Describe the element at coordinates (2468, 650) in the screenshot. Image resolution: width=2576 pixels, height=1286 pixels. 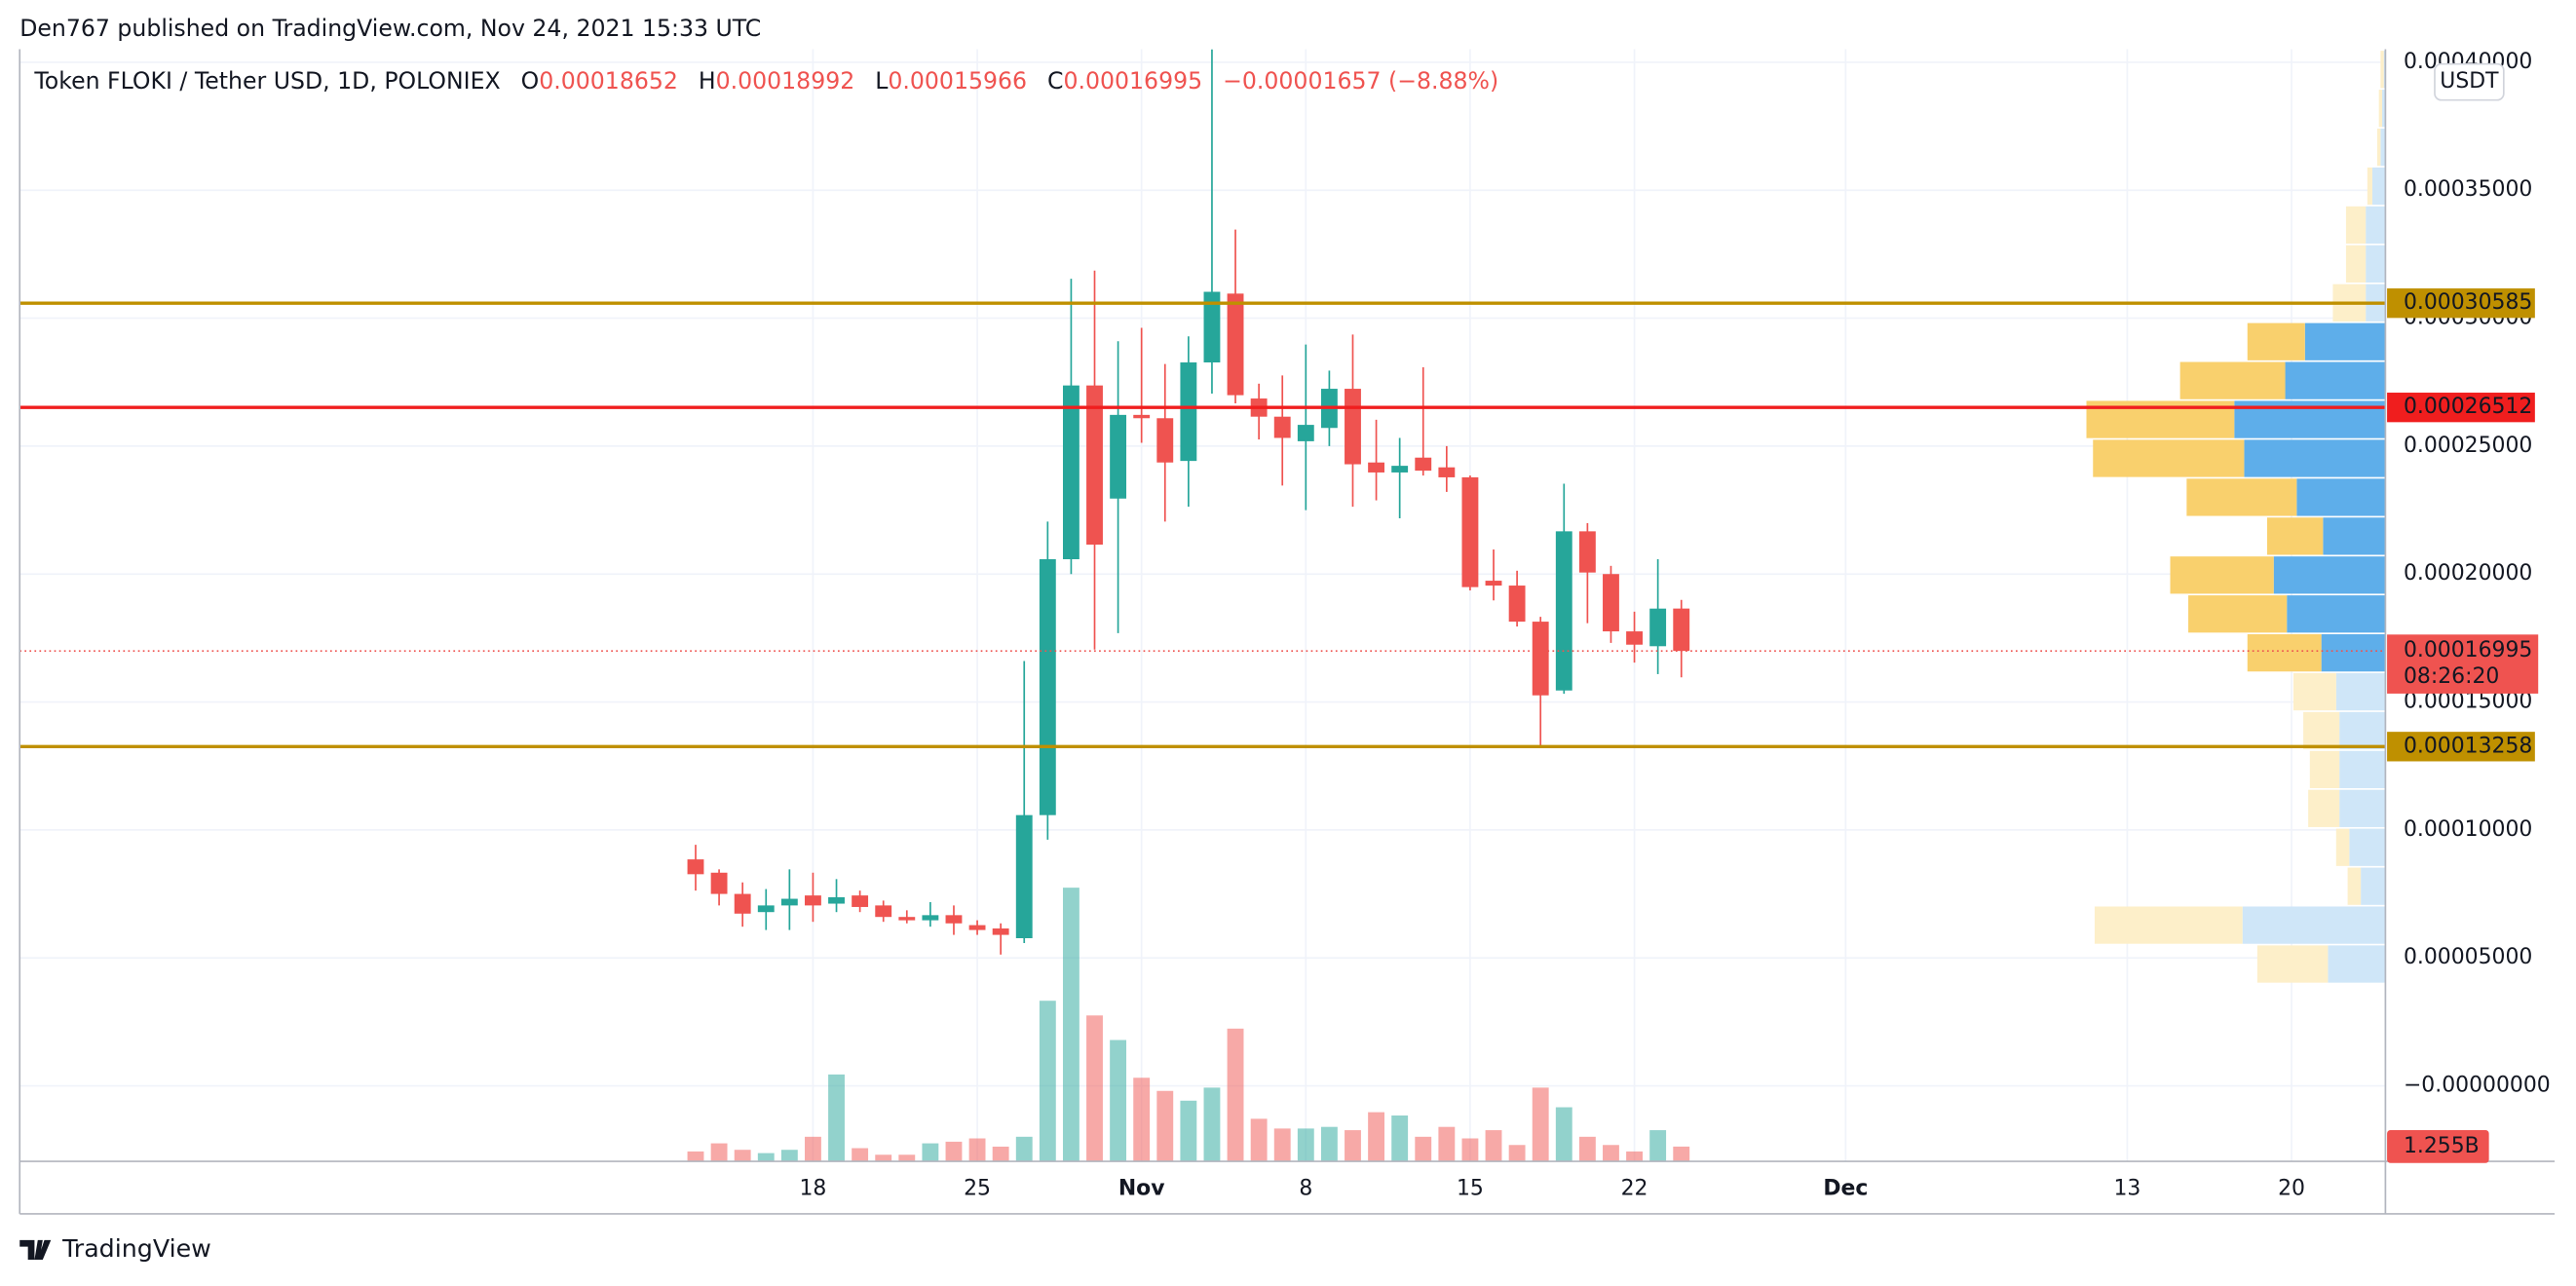
I see `last-price-label: 0.00016995` at that location.